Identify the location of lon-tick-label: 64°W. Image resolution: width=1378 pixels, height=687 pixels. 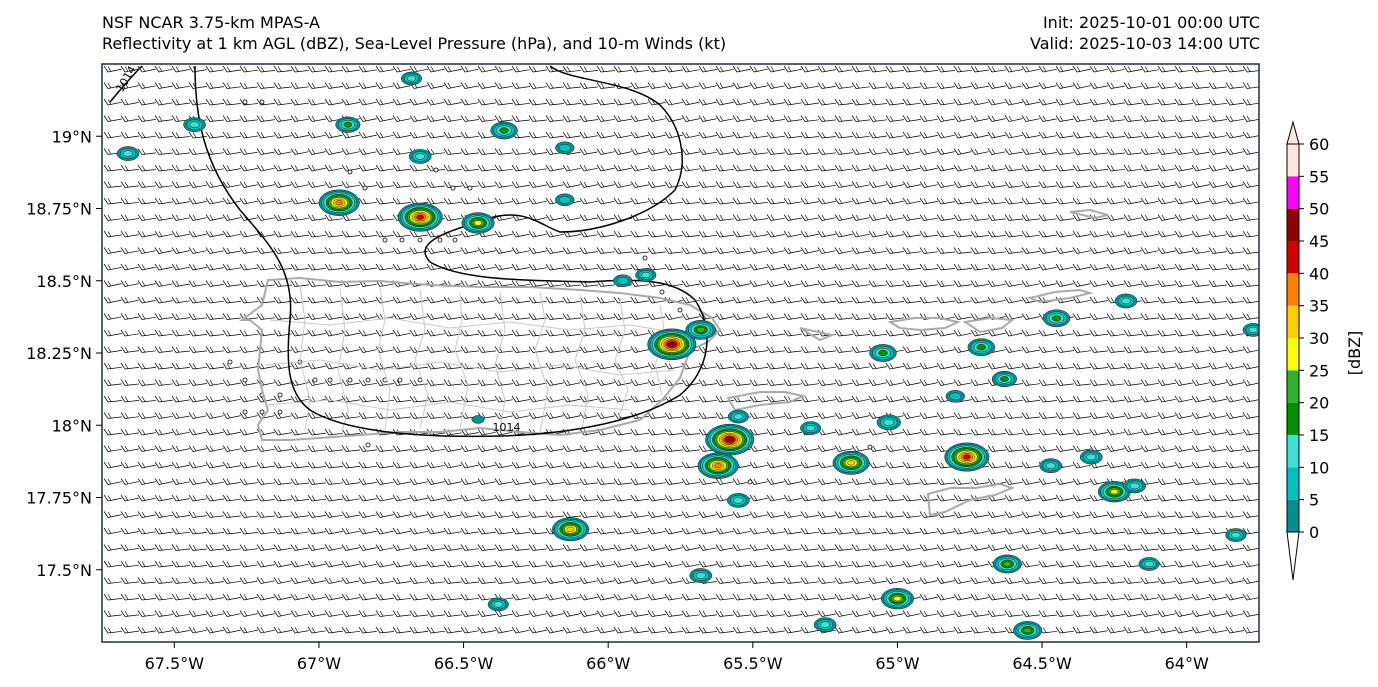
(1187, 663).